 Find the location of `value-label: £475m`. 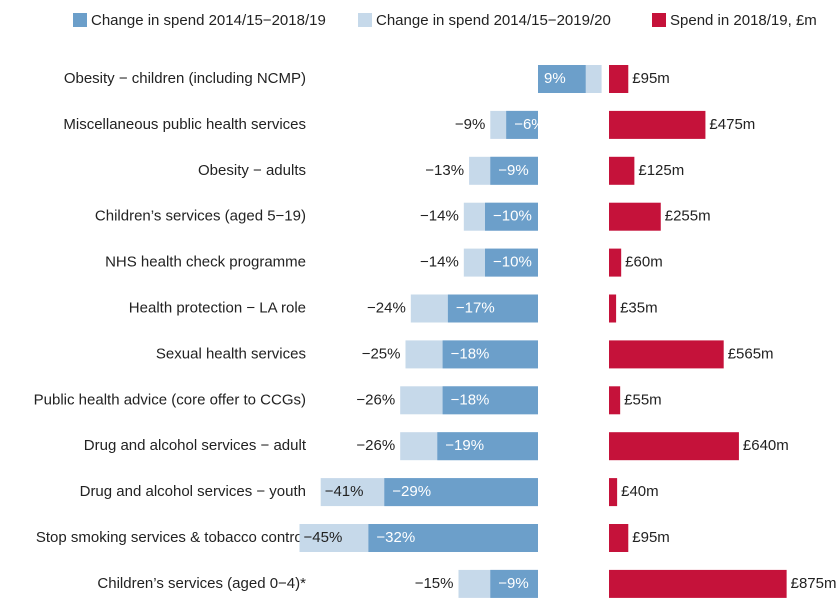

value-label: £475m is located at coordinates (732, 124).